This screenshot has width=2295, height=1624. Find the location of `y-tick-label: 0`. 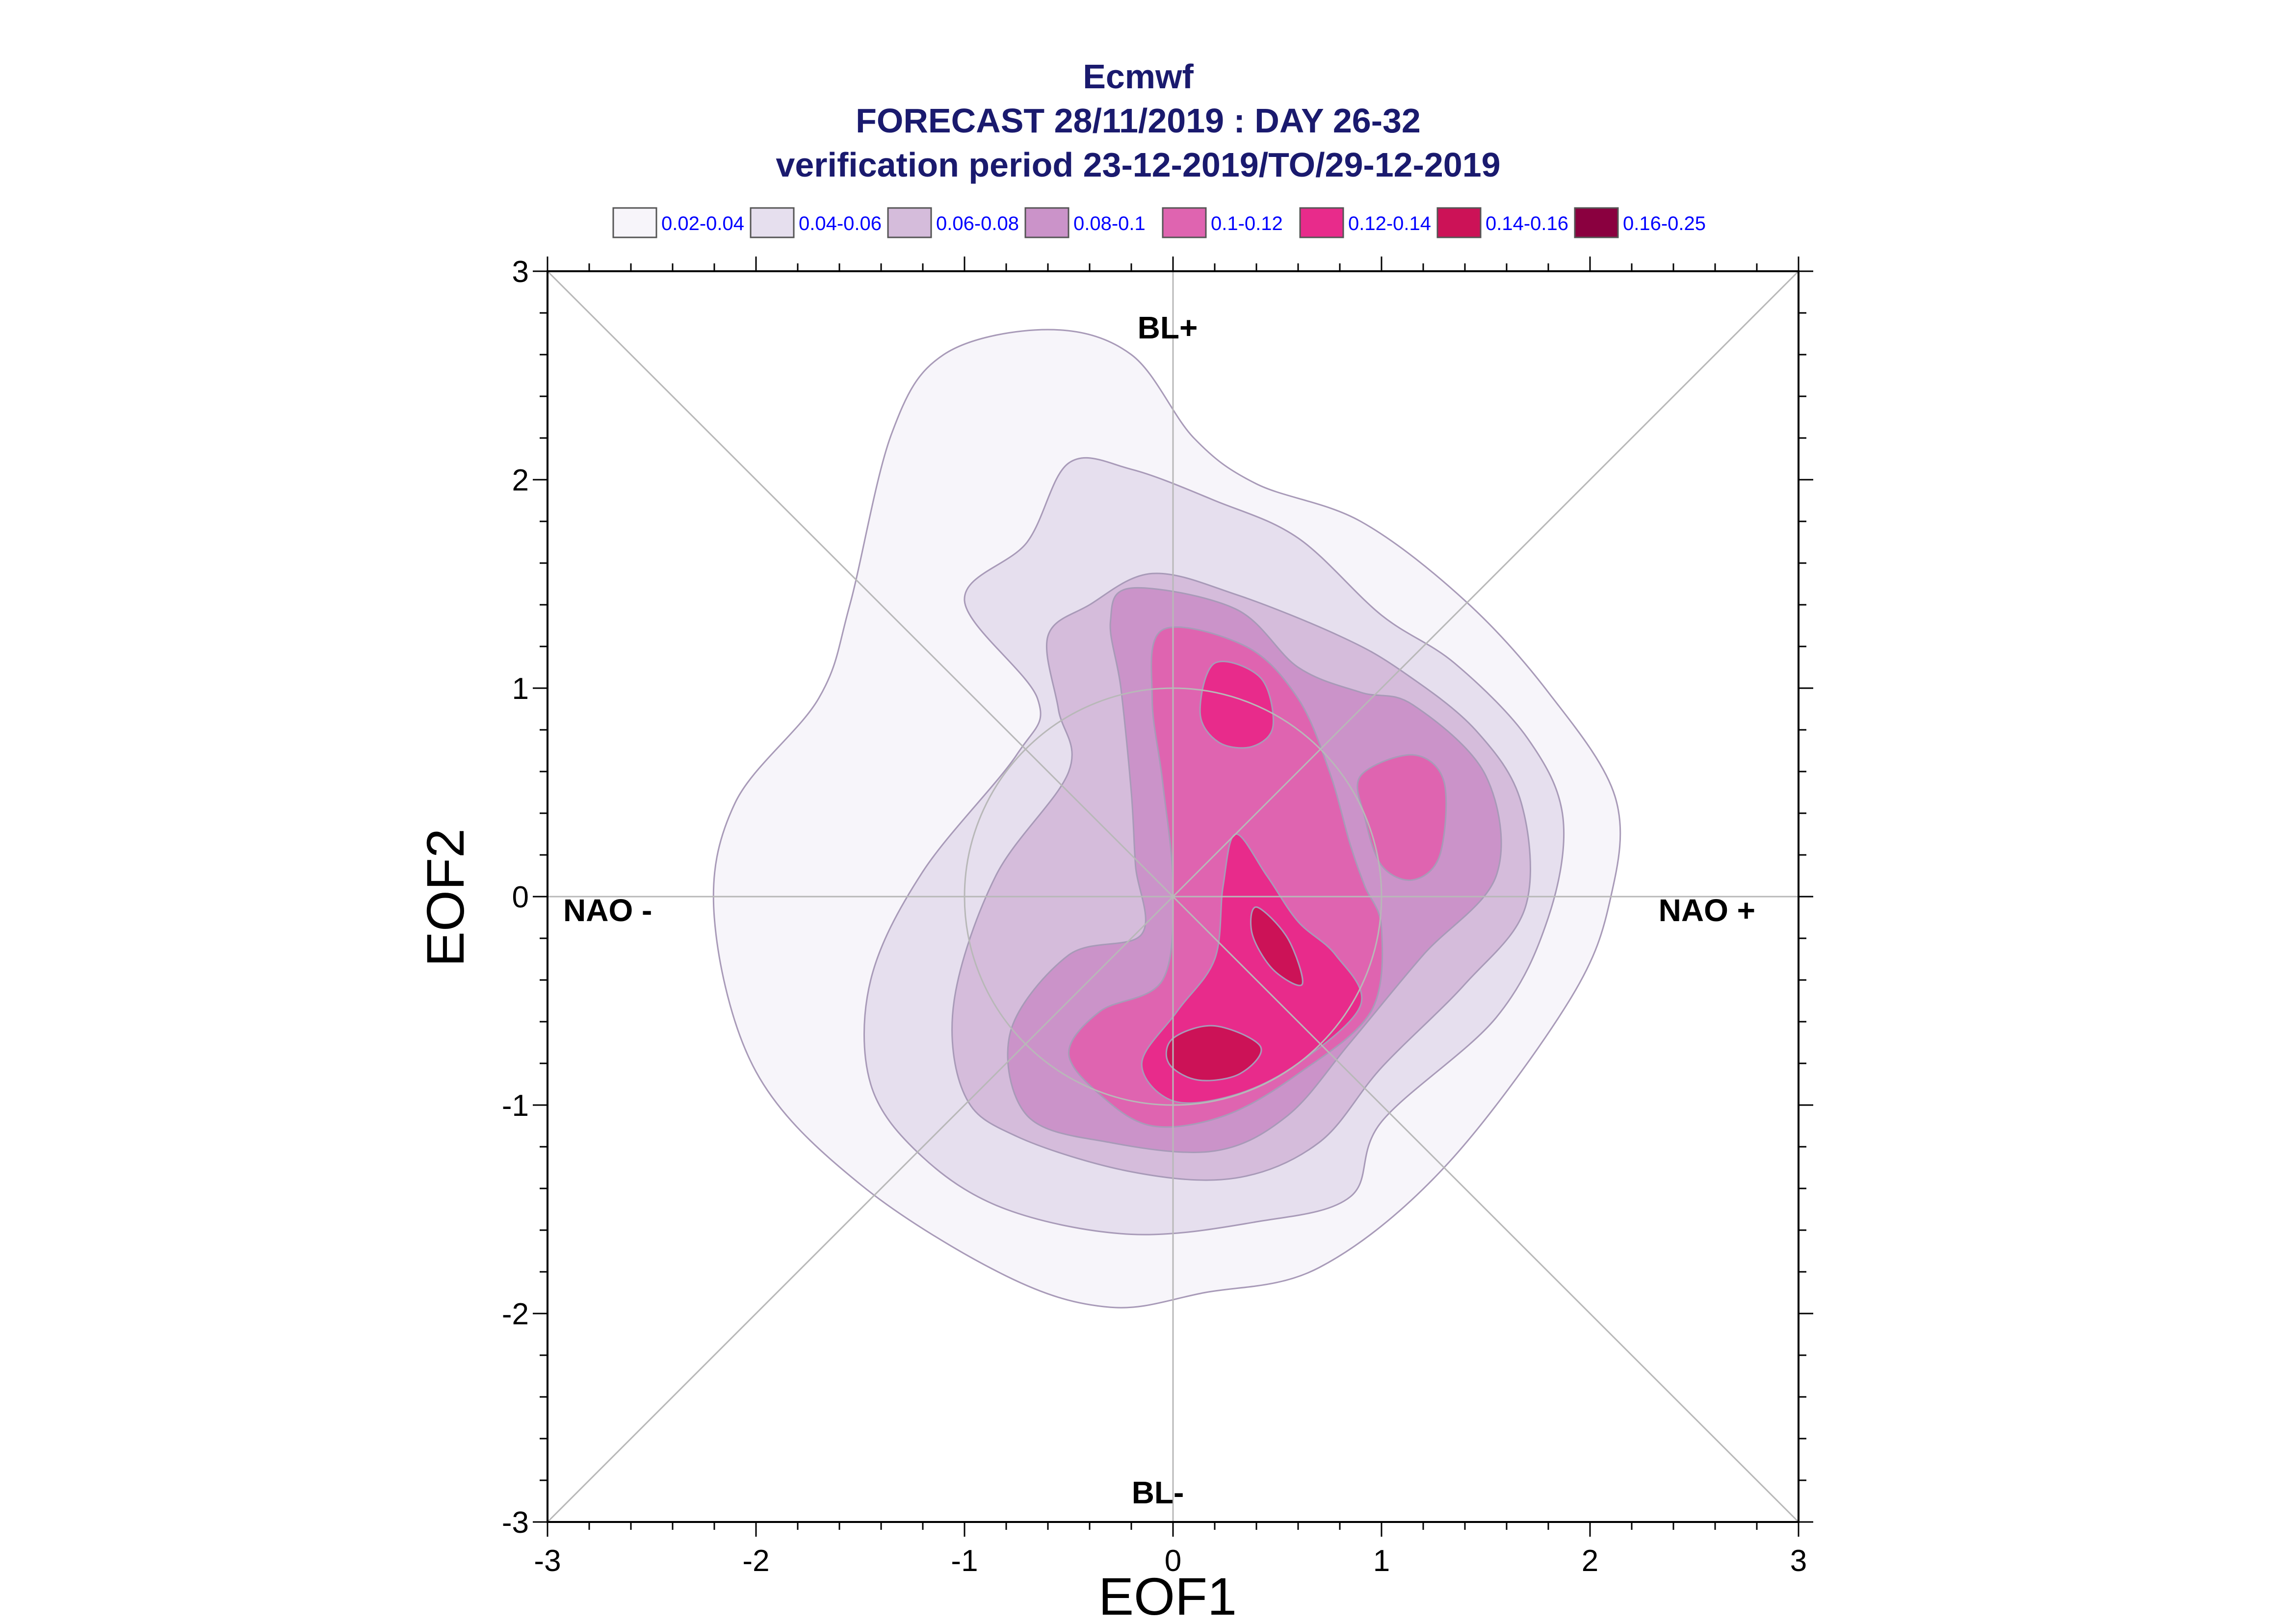

y-tick-label: 0 is located at coordinates (520, 897).